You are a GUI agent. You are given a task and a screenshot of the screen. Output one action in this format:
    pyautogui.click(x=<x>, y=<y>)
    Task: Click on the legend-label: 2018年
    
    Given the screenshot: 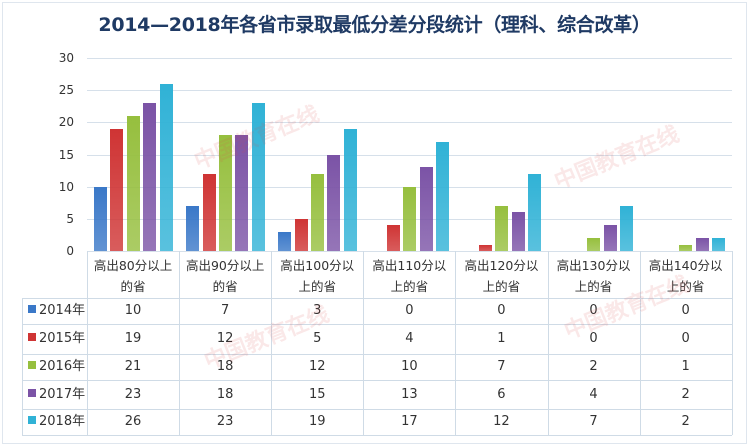 What is the action you would take?
    pyautogui.click(x=62, y=421)
    